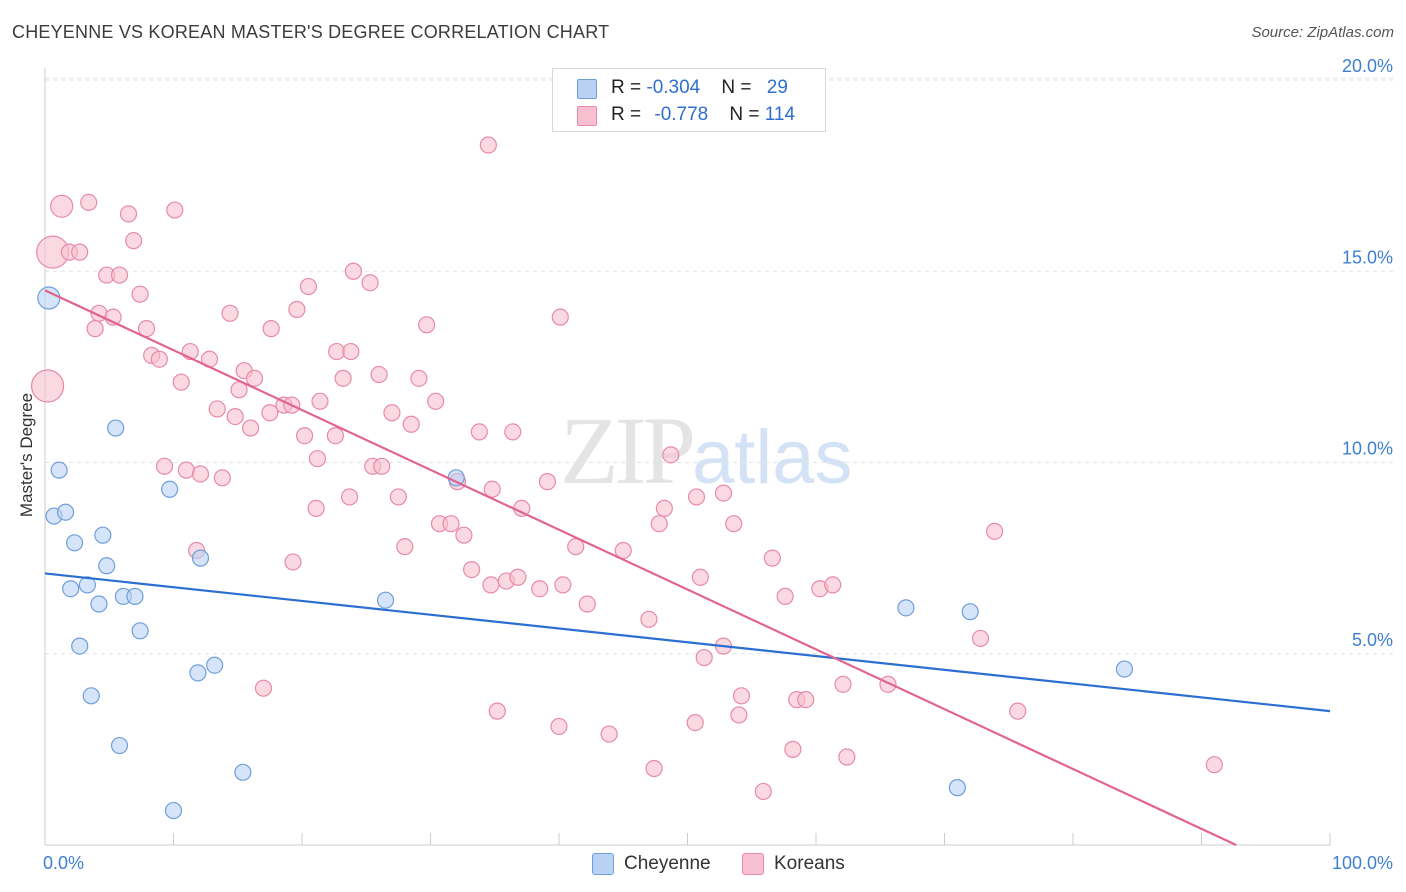 This screenshot has height=892, width=1406. Describe the element at coordinates (603, 864) in the screenshot. I see `cheyenne-legend-swatch` at that location.